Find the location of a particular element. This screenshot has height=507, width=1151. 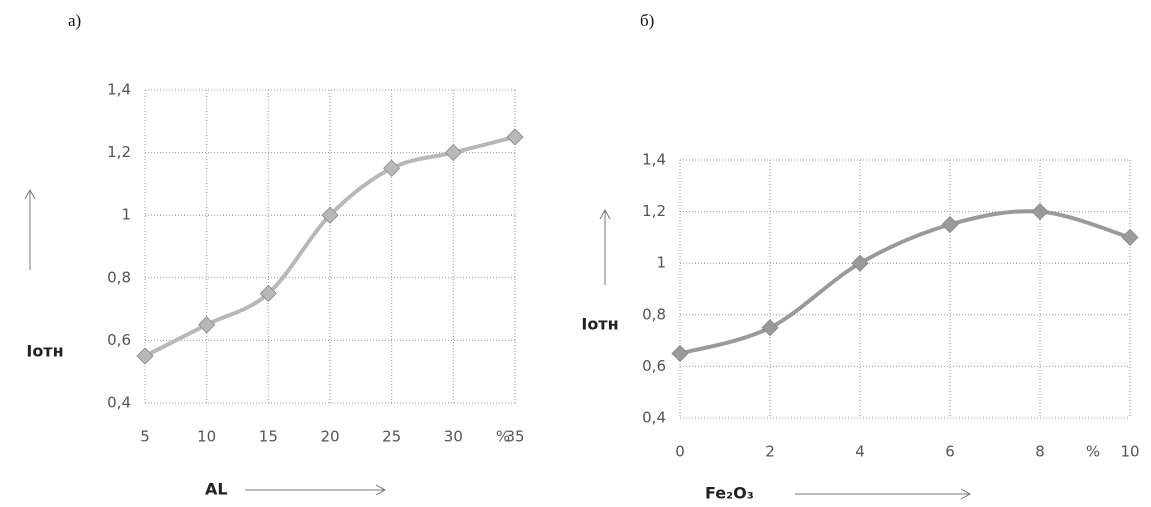

x-tick-label: 35 is located at coordinates (514, 437).